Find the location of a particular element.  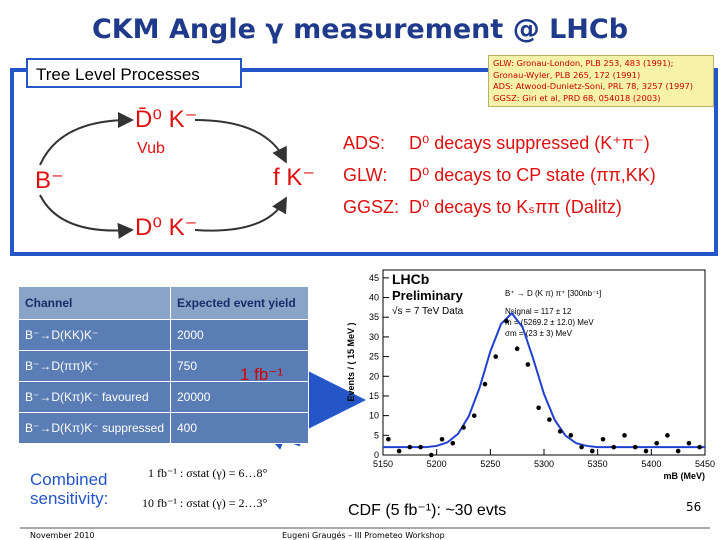

page-number: 56 is located at coordinates (694, 507).